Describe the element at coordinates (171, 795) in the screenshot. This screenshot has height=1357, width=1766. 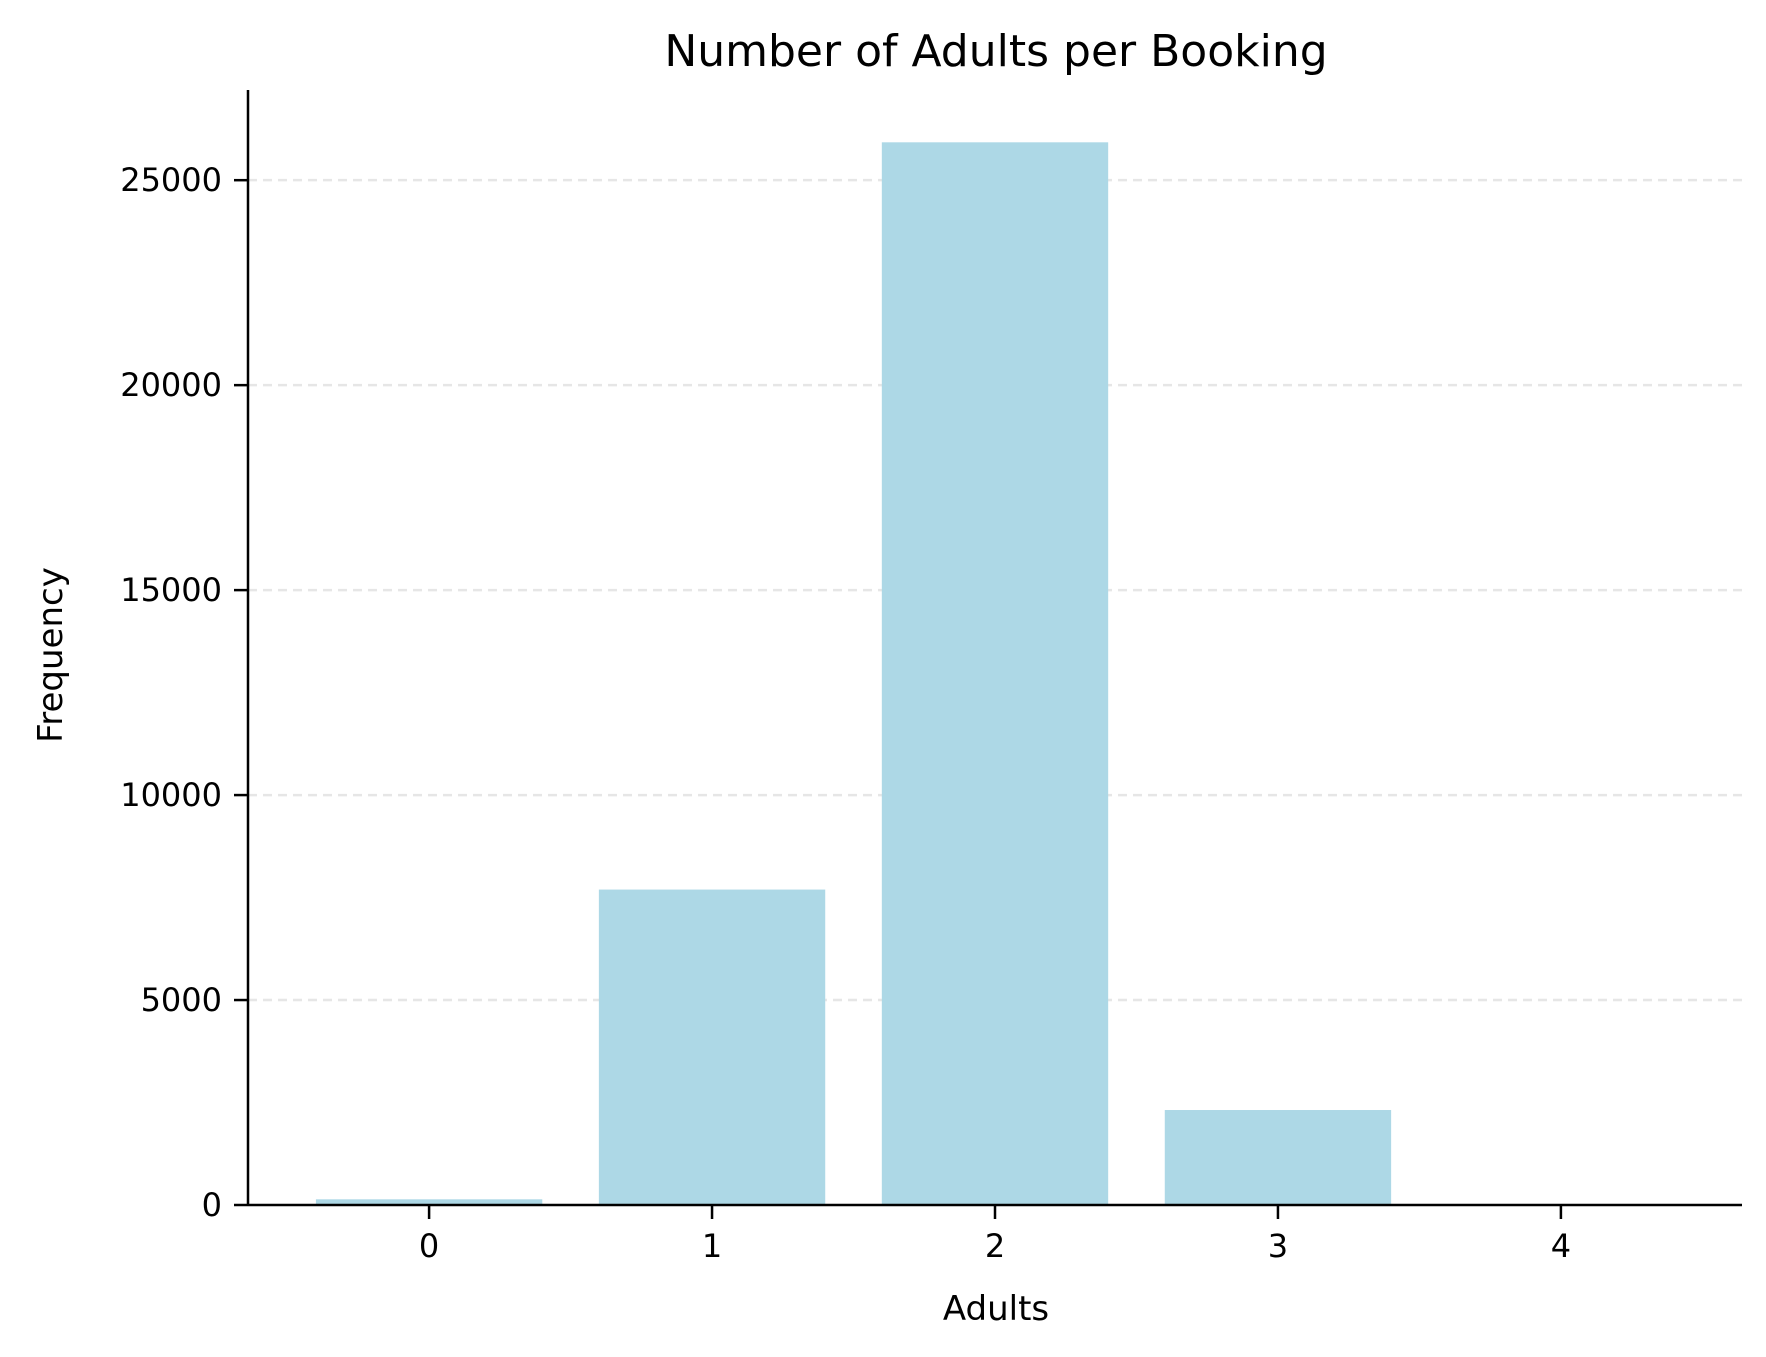
I see `y-tick-label: 10000` at that location.